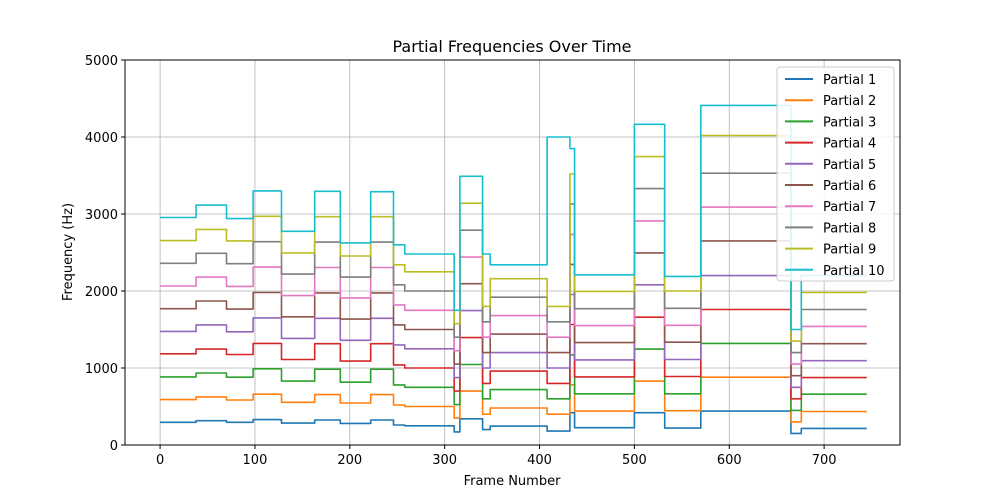 This screenshot has height=500, width=1000. Describe the element at coordinates (101, 61) in the screenshot. I see `y-tick-label: 5000` at that location.